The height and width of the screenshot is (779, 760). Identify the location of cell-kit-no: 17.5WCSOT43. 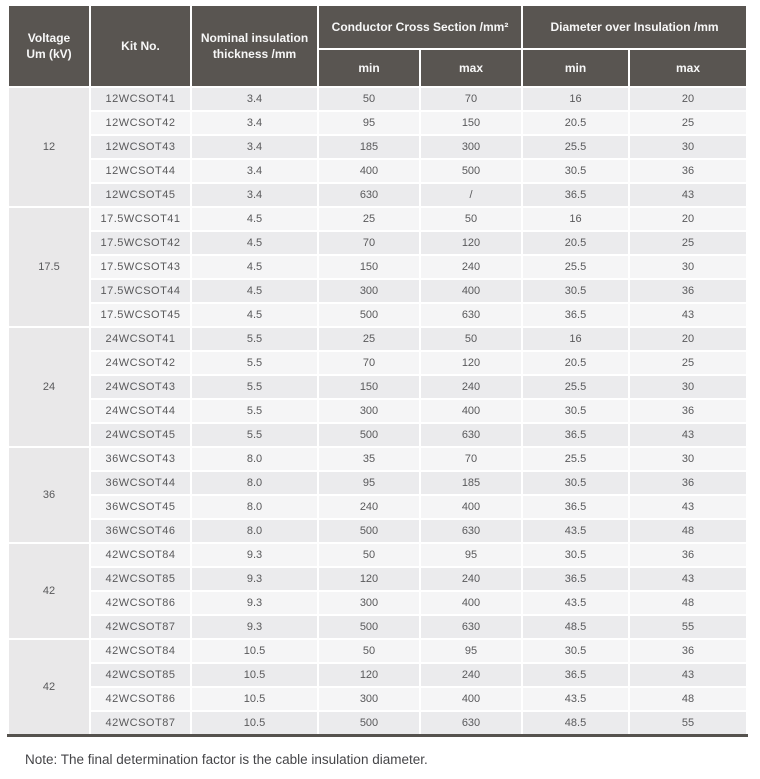
(140, 267).